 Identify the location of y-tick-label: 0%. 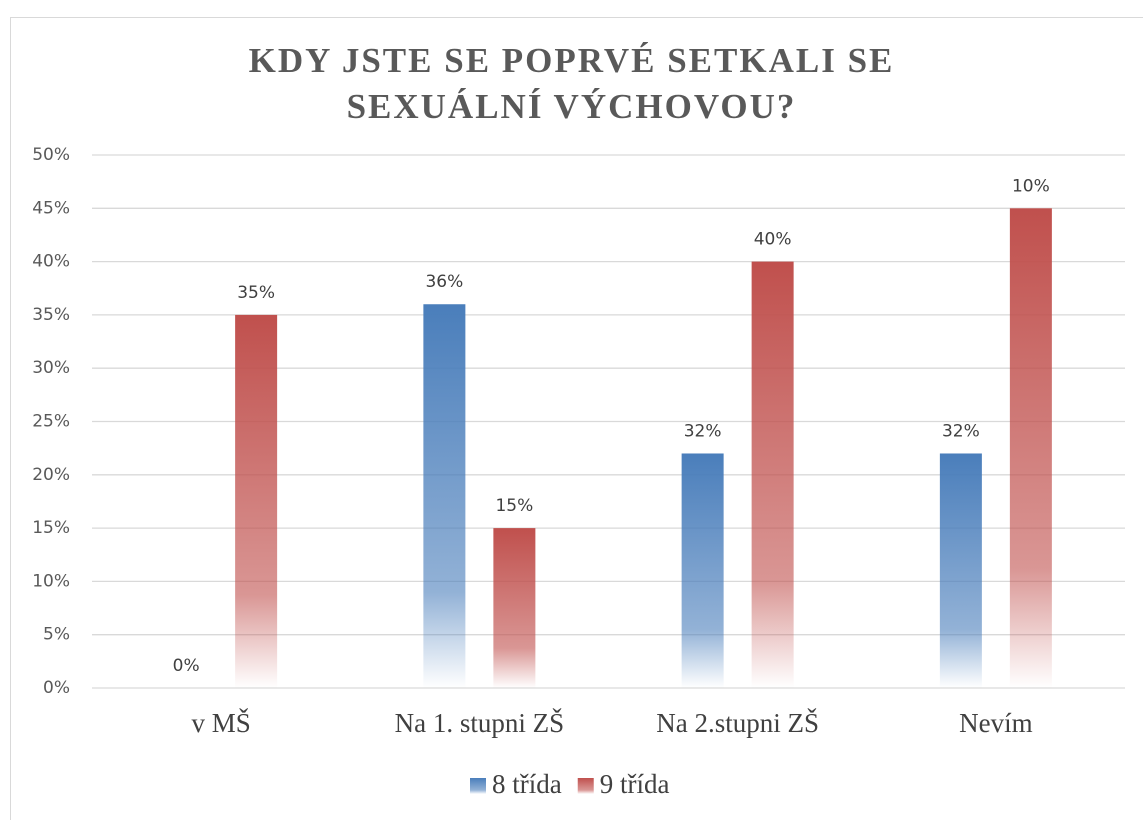
(56, 688).